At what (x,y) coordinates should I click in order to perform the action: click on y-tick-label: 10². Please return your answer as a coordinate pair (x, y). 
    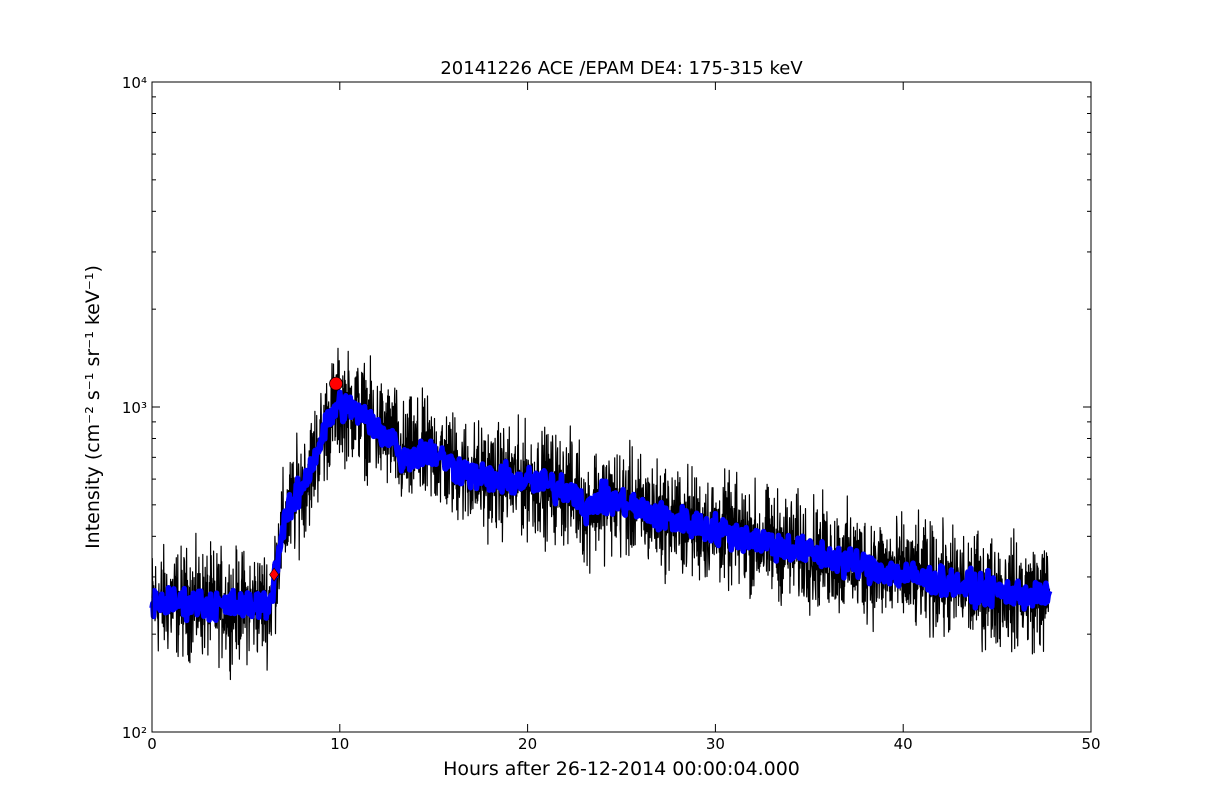
    Looking at the image, I should click on (134, 733).